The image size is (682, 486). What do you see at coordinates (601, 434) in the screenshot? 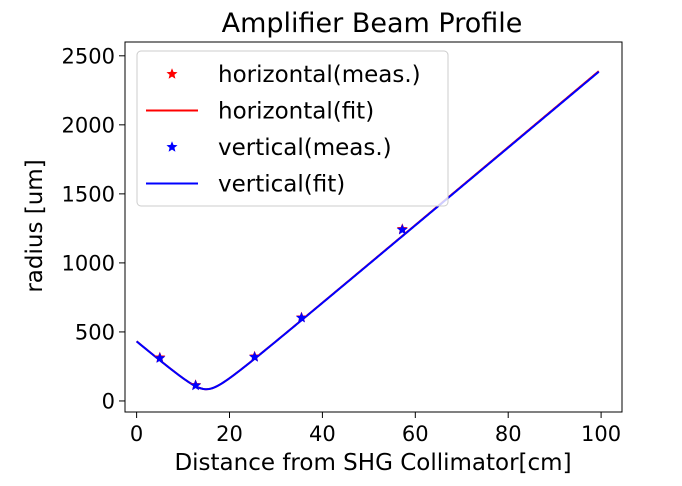
I see `x-tick-label: 100` at bounding box center [601, 434].